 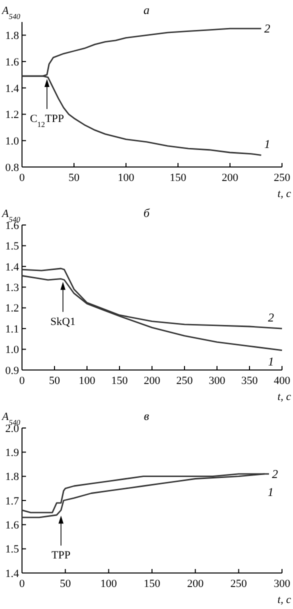 What do you see at coordinates (12, 370) in the screenshot?
I see `y-tick-label: 0.9` at bounding box center [12, 370].